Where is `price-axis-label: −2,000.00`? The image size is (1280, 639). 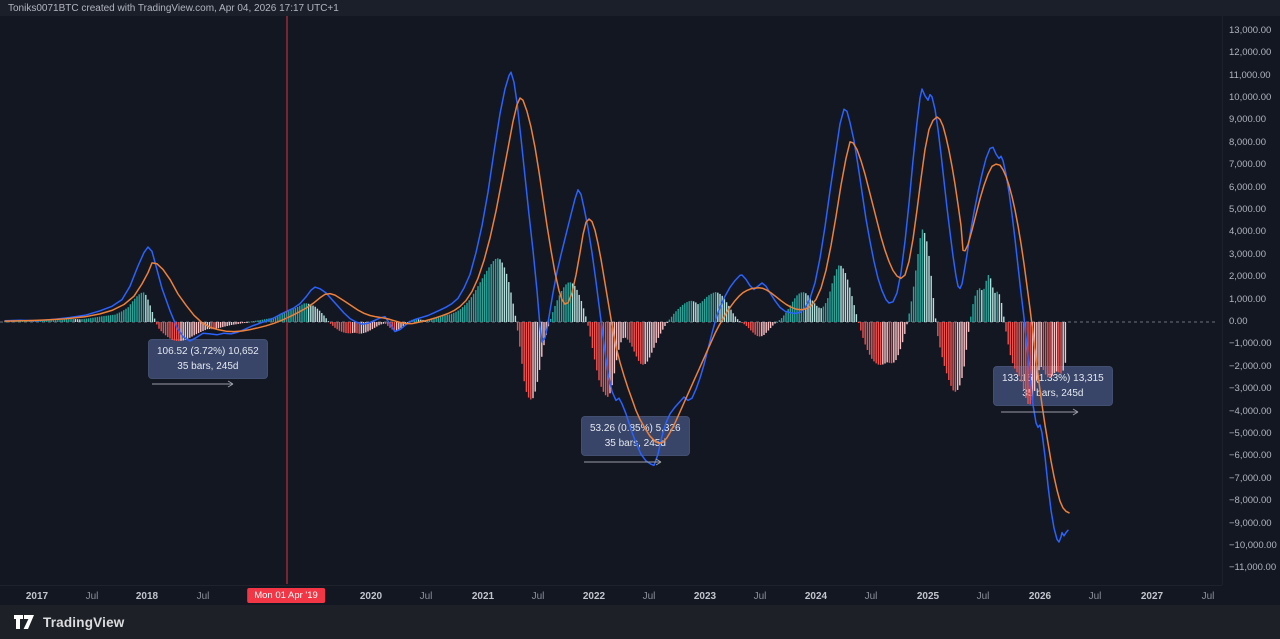 price-axis-label: −2,000.00 is located at coordinates (1250, 366).